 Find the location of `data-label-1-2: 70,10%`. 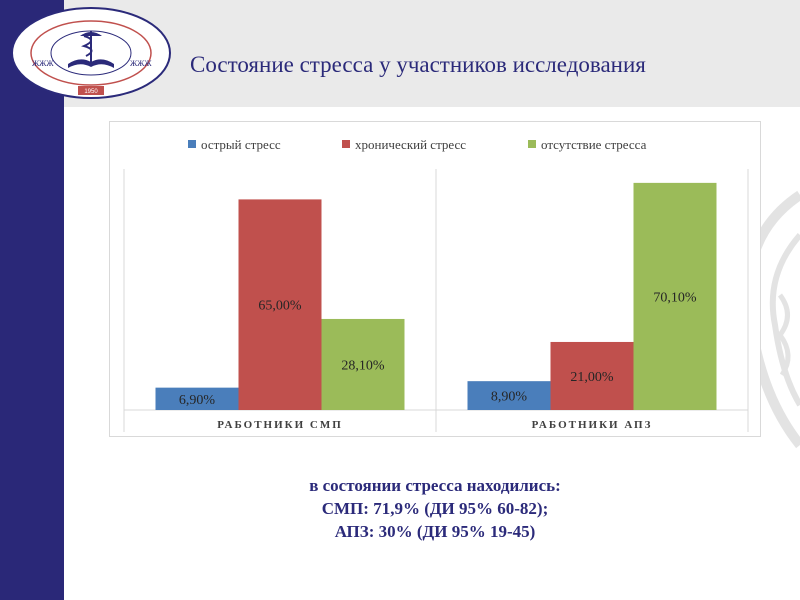

data-label-1-2: 70,10% is located at coordinates (675, 297).